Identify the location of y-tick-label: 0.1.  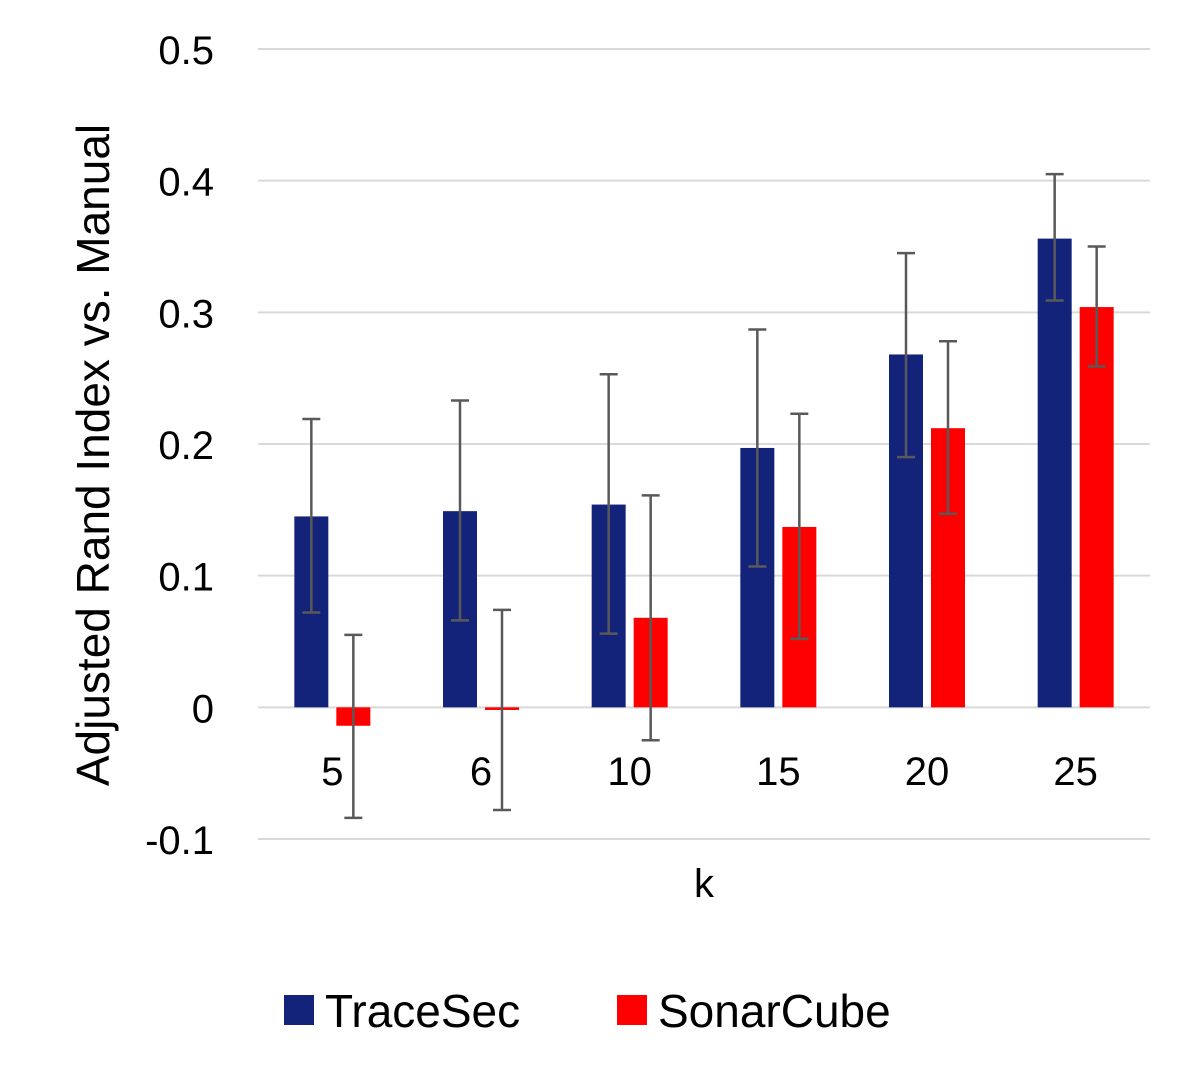
(186, 578).